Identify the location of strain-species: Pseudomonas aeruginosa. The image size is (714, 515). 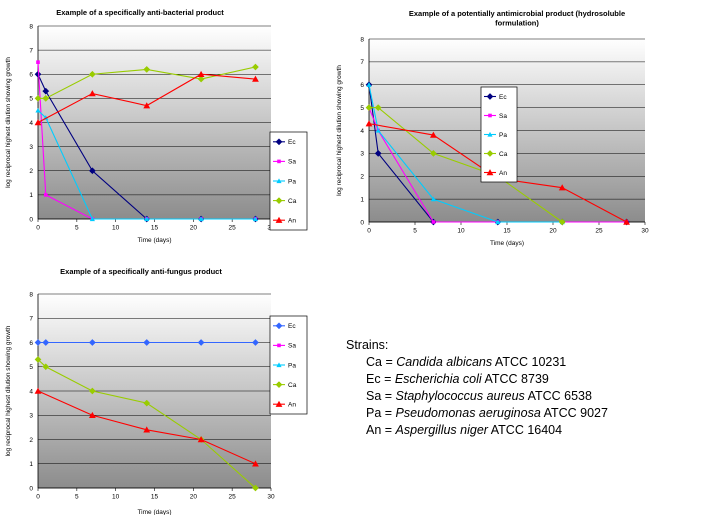
(468, 413).